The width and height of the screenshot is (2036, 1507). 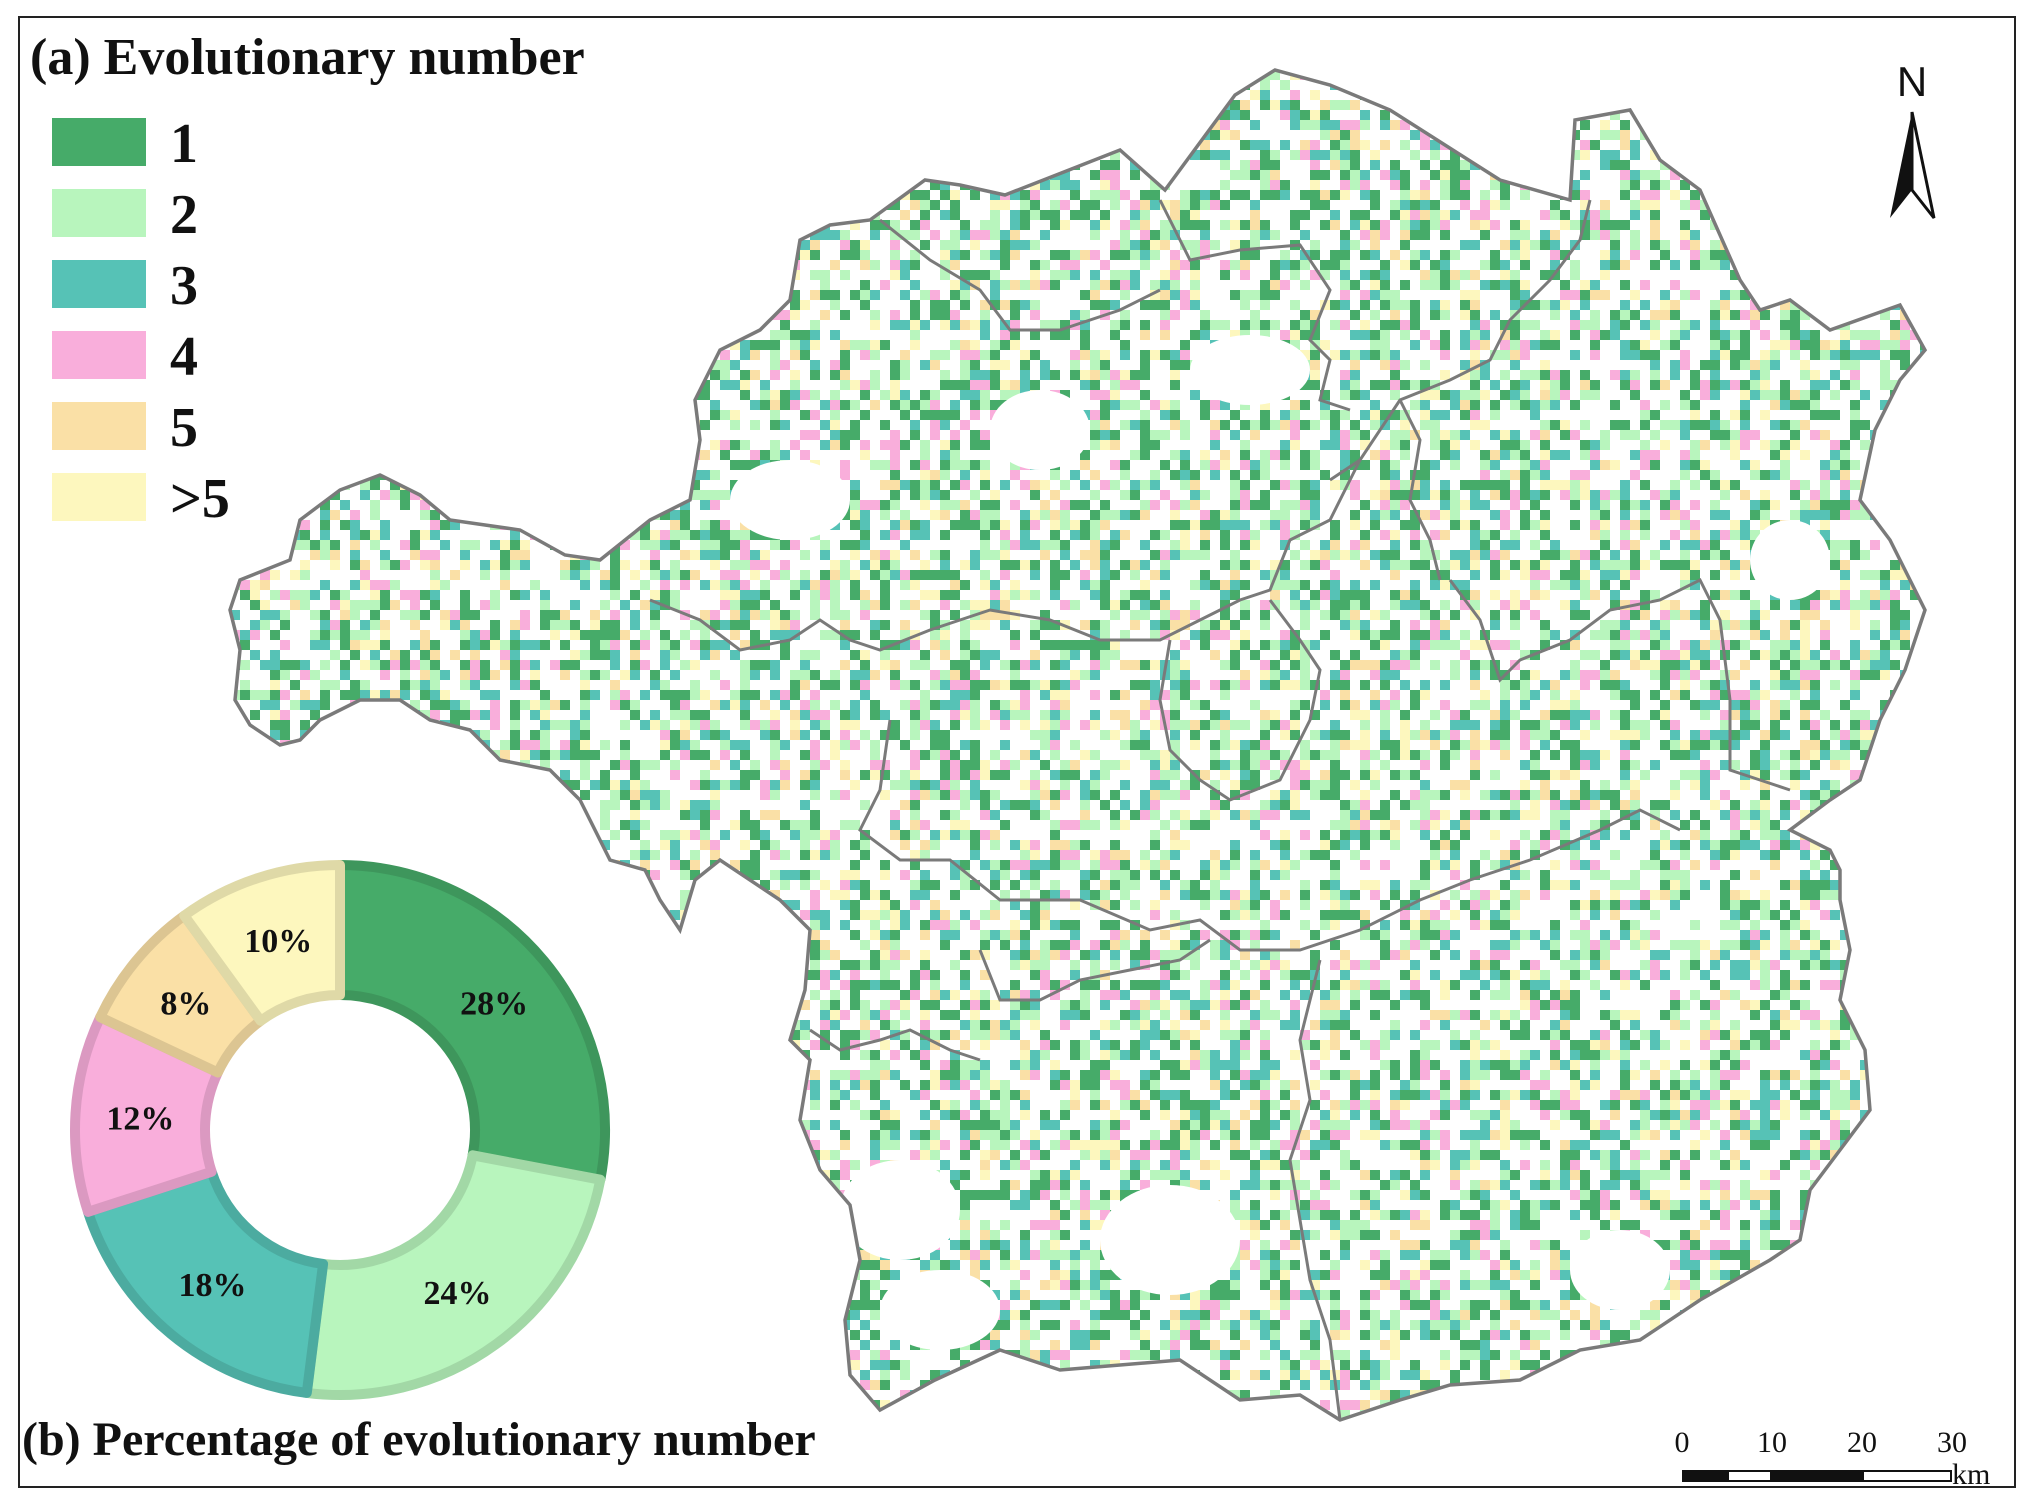 What do you see at coordinates (1682, 1442) in the screenshot?
I see `scale-tick-label: 0` at bounding box center [1682, 1442].